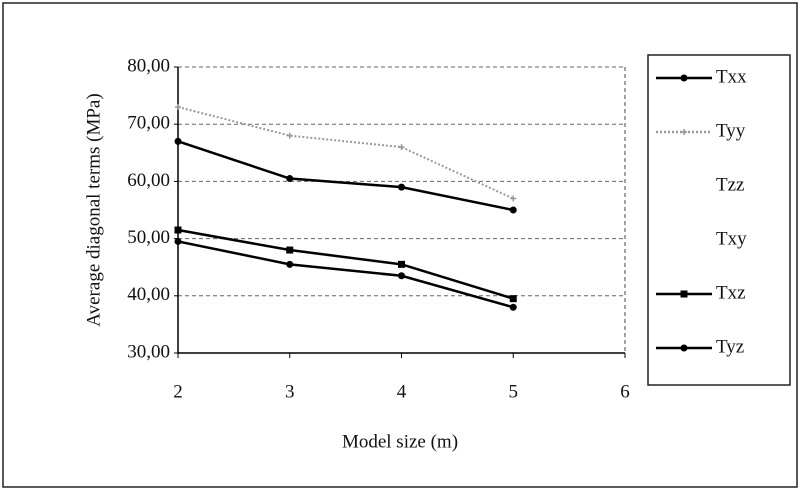 Image resolution: width=800 pixels, height=490 pixels. Describe the element at coordinates (731, 76) in the screenshot. I see `legend-label: Txx` at that location.